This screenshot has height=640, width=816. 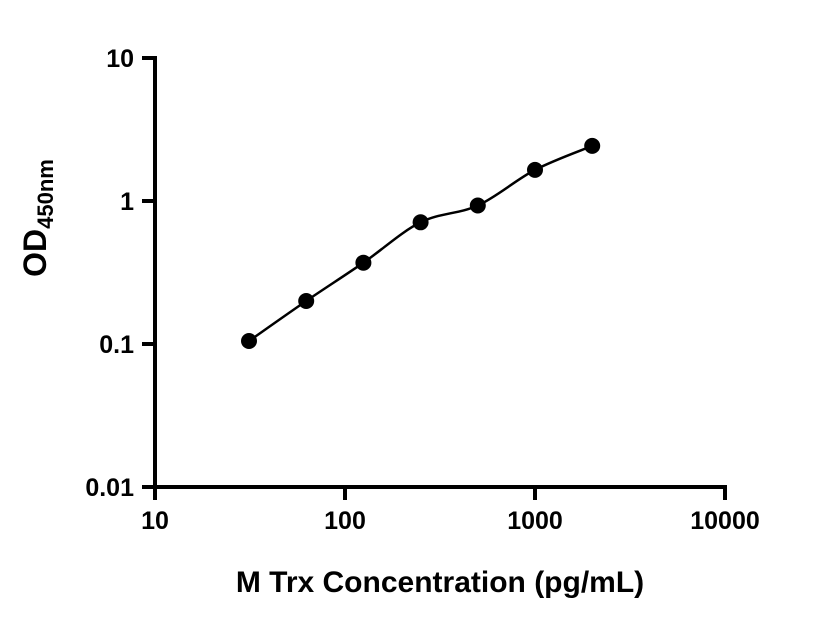 I want to click on y-tick-label: 1, so click(x=127, y=202).